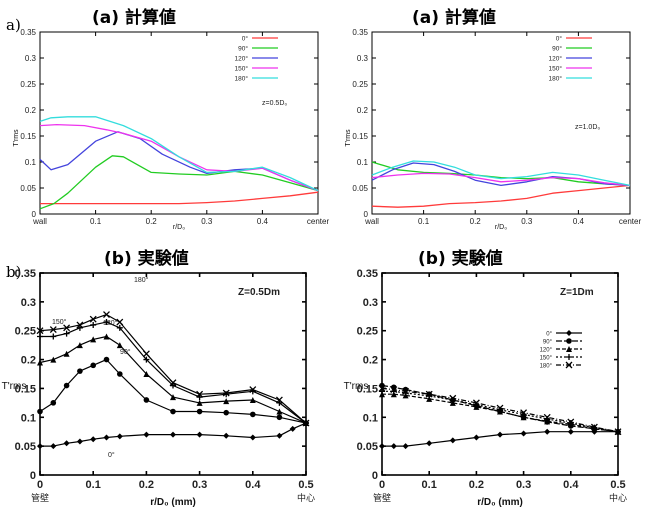 The width and height of the screenshot is (656, 517). Describe the element at coordinates (40, 485) in the screenshot. I see `x-tick-label: 0` at that location.